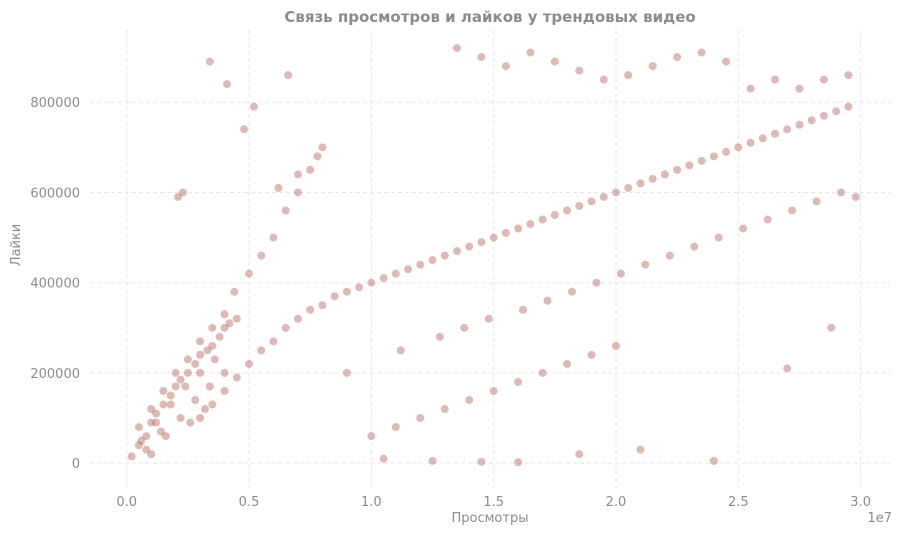  Describe the element at coordinates (860, 502) in the screenshot. I see `x-tick-label: 3.0` at that location.